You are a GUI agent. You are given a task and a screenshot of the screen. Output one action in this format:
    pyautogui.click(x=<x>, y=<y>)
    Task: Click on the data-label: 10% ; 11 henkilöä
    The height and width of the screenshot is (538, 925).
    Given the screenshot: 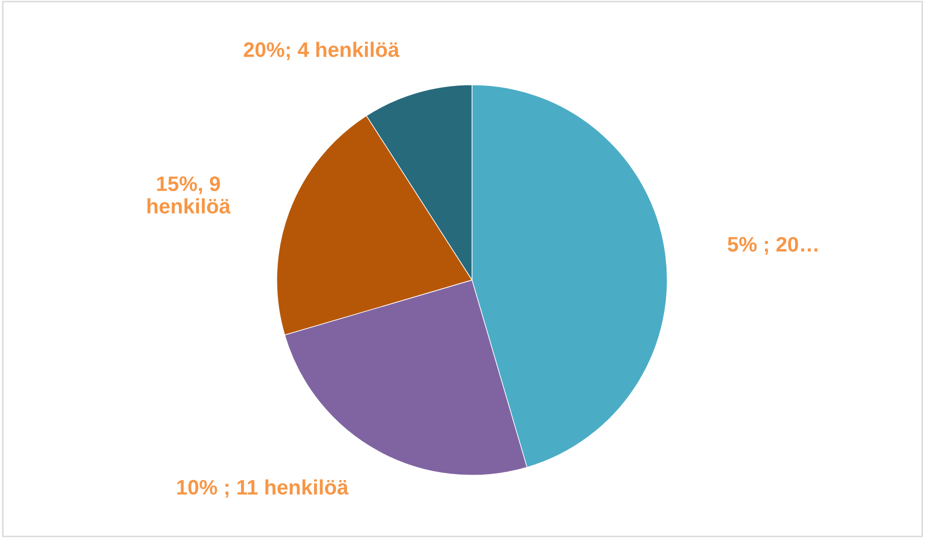 What is the action you would take?
    pyautogui.click(x=263, y=488)
    